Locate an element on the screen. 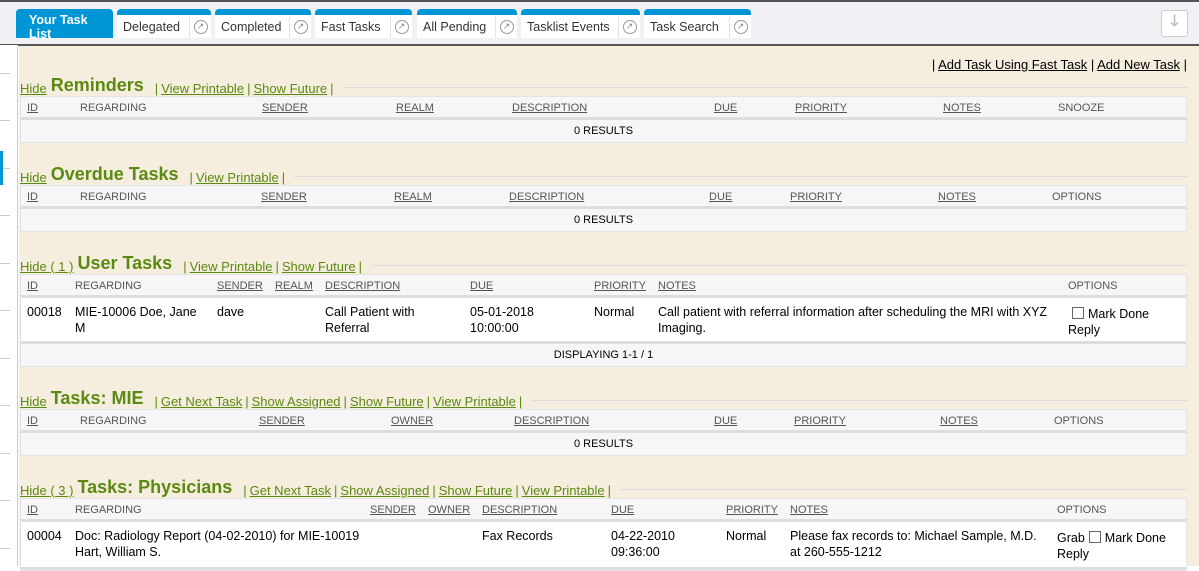 The height and width of the screenshot is (571, 1199). tab-delegated: Delegated ↗ is located at coordinates (164, 23).